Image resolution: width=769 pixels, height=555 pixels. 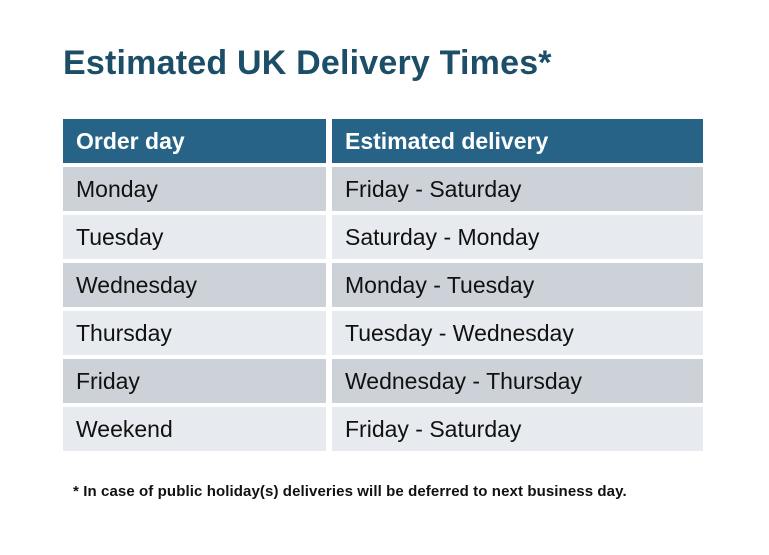 I want to click on order-day-cell: Wednesday, so click(x=194, y=285).